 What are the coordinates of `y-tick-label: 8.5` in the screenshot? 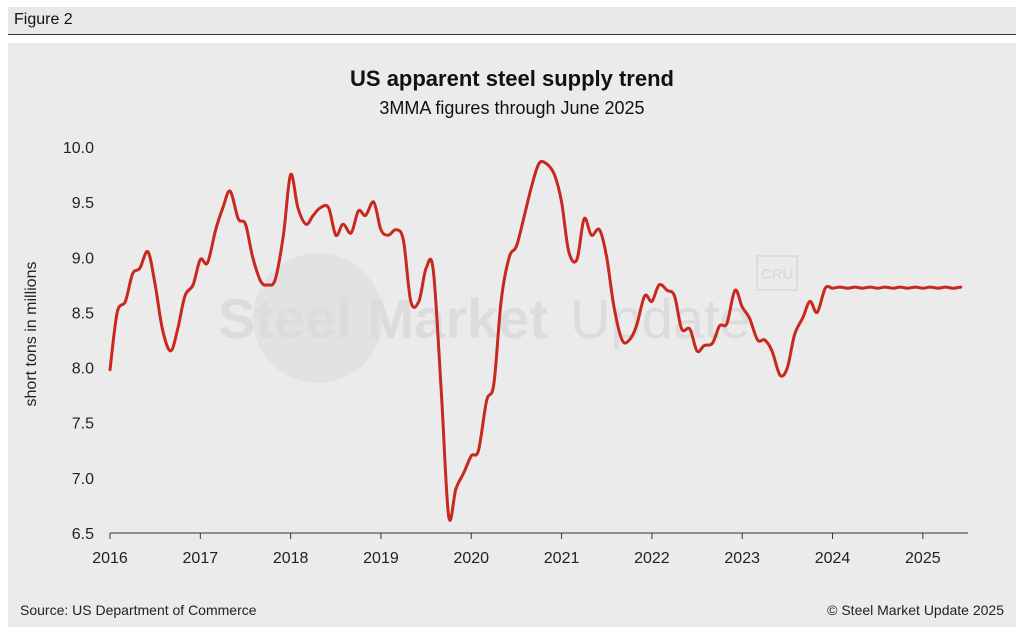 It's located at (83, 313).